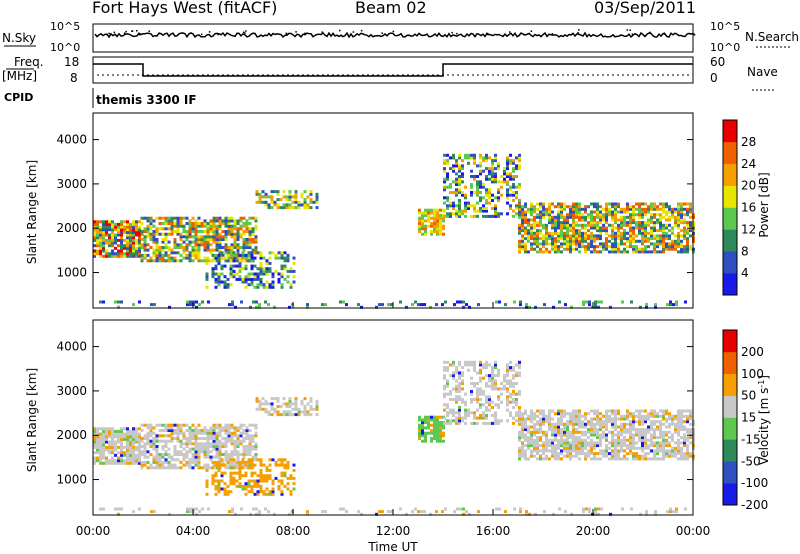 The height and width of the screenshot is (554, 800). What do you see at coordinates (748, 208) in the screenshot?
I see `colorbar-tick-label: 16` at bounding box center [748, 208].